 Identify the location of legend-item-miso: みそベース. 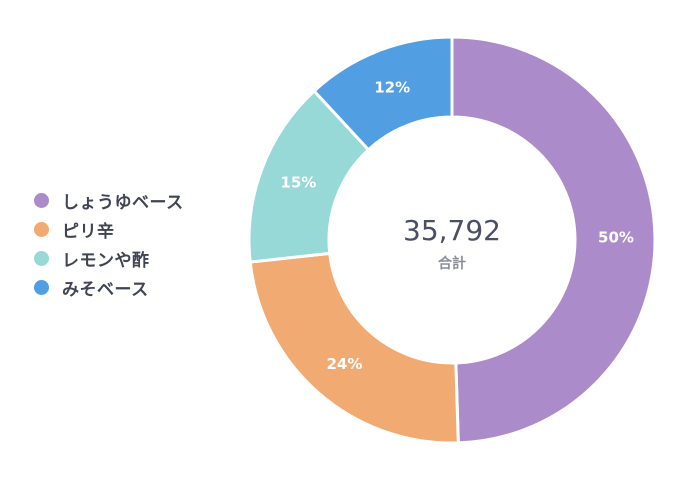
(109, 287).